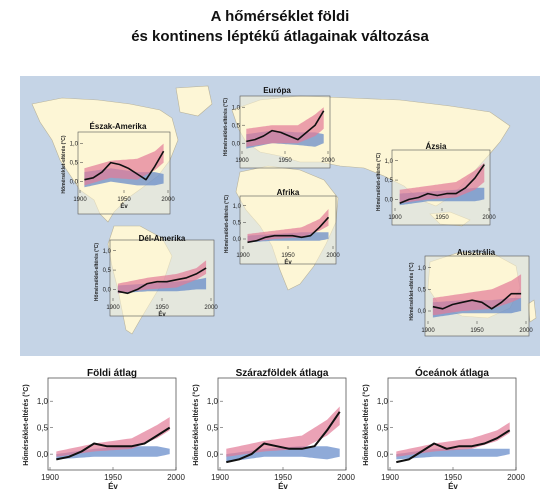 This screenshot has width=560, height=495. What do you see at coordinates (213, 454) in the screenshot?
I see `panel-7-ytick-label-0: 0,0` at bounding box center [213, 454].